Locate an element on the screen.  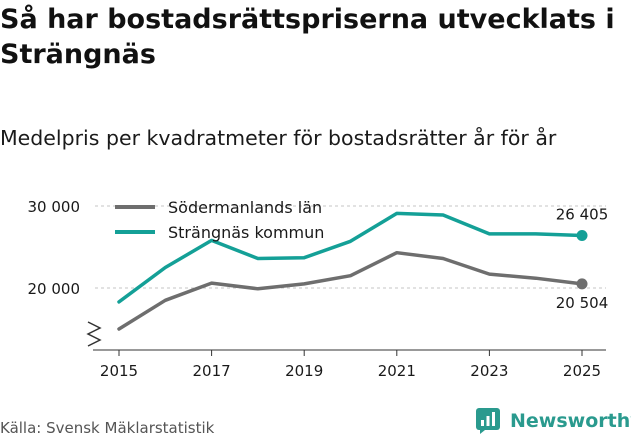
y-tick-label: 30 000 is located at coordinates (54, 207).